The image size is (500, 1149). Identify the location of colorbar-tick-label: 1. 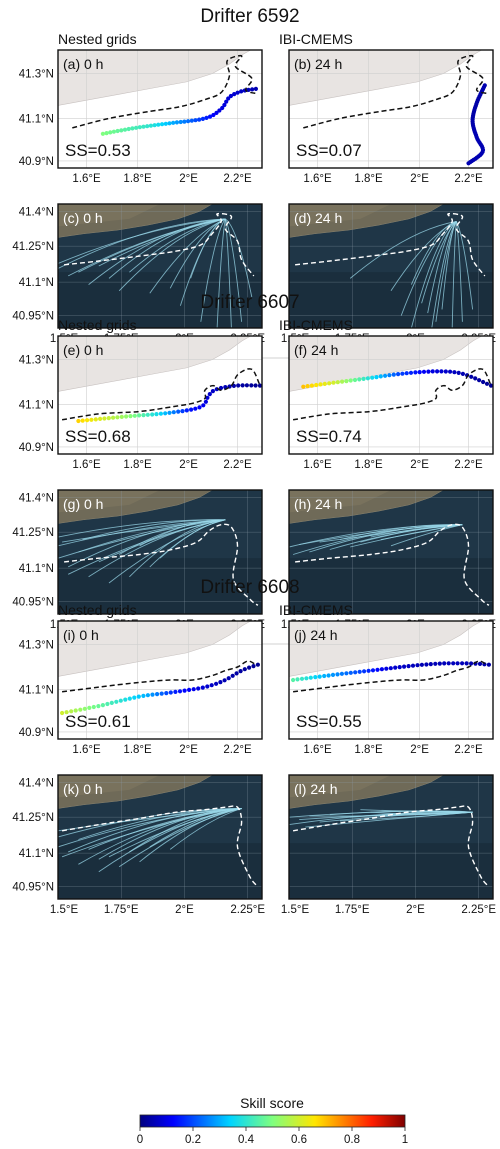
(405, 1140).